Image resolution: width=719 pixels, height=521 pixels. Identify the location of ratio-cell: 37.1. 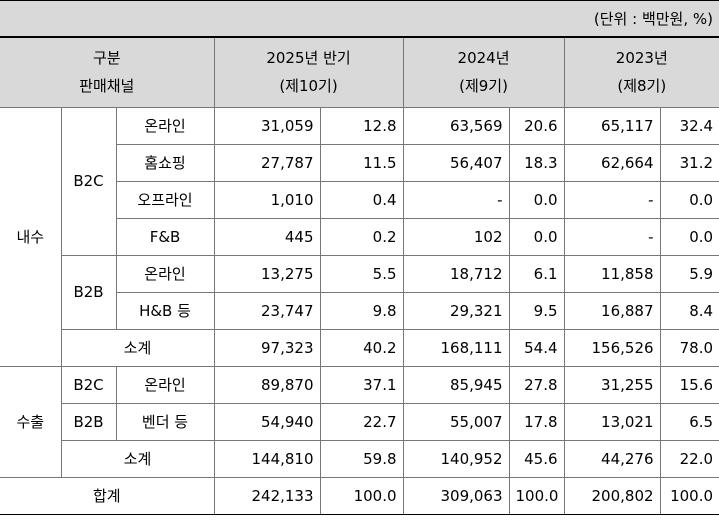
(361, 384).